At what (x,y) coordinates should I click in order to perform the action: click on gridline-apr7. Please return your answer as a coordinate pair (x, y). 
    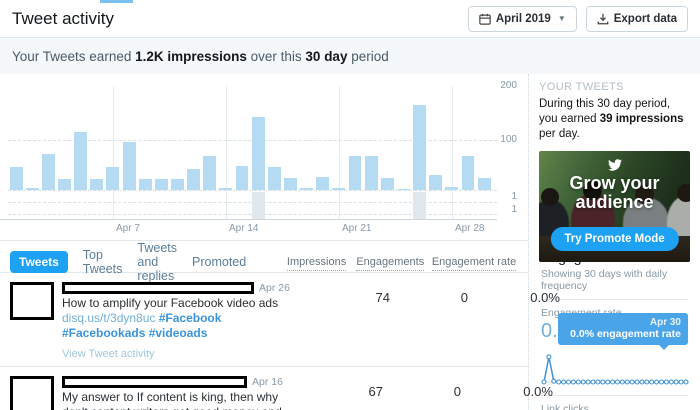
    Looking at the image, I should click on (113, 152).